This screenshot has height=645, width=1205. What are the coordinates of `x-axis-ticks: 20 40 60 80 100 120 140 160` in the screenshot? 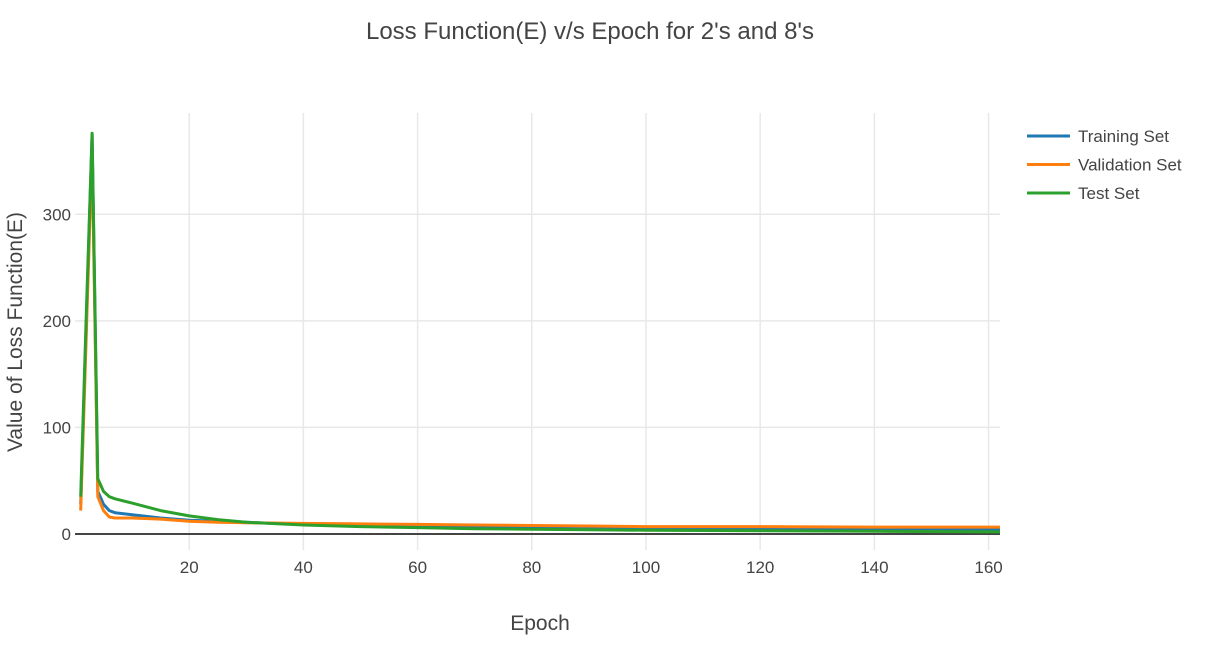 It's located at (591, 567).